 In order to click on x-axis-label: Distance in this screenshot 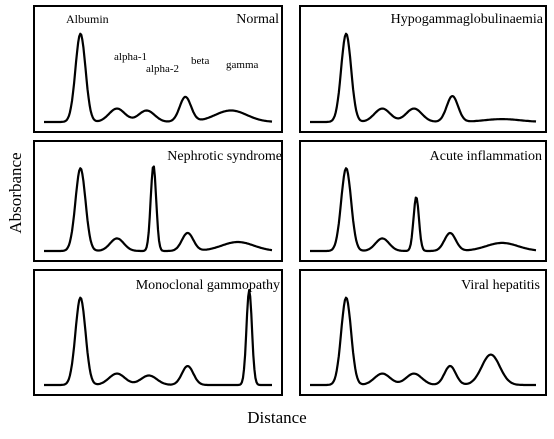, I will do `click(277, 418)`.